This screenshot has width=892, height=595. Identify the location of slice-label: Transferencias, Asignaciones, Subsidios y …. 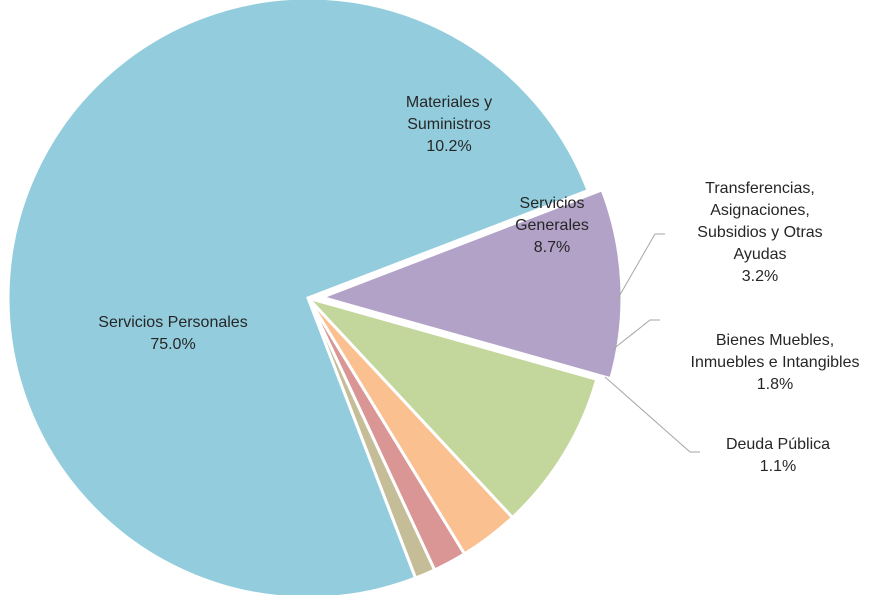
(759, 232).